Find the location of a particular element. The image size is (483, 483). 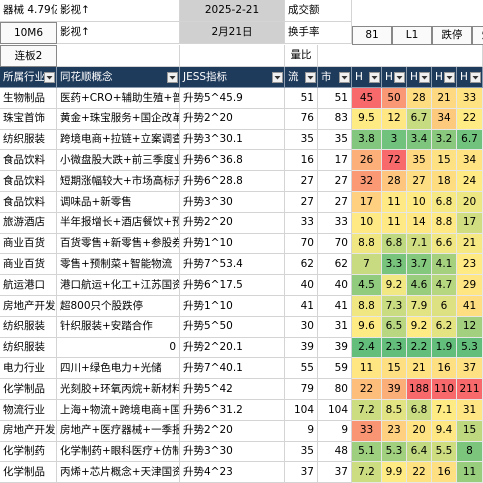

heat-cell: 6 is located at coordinates (444, 306).